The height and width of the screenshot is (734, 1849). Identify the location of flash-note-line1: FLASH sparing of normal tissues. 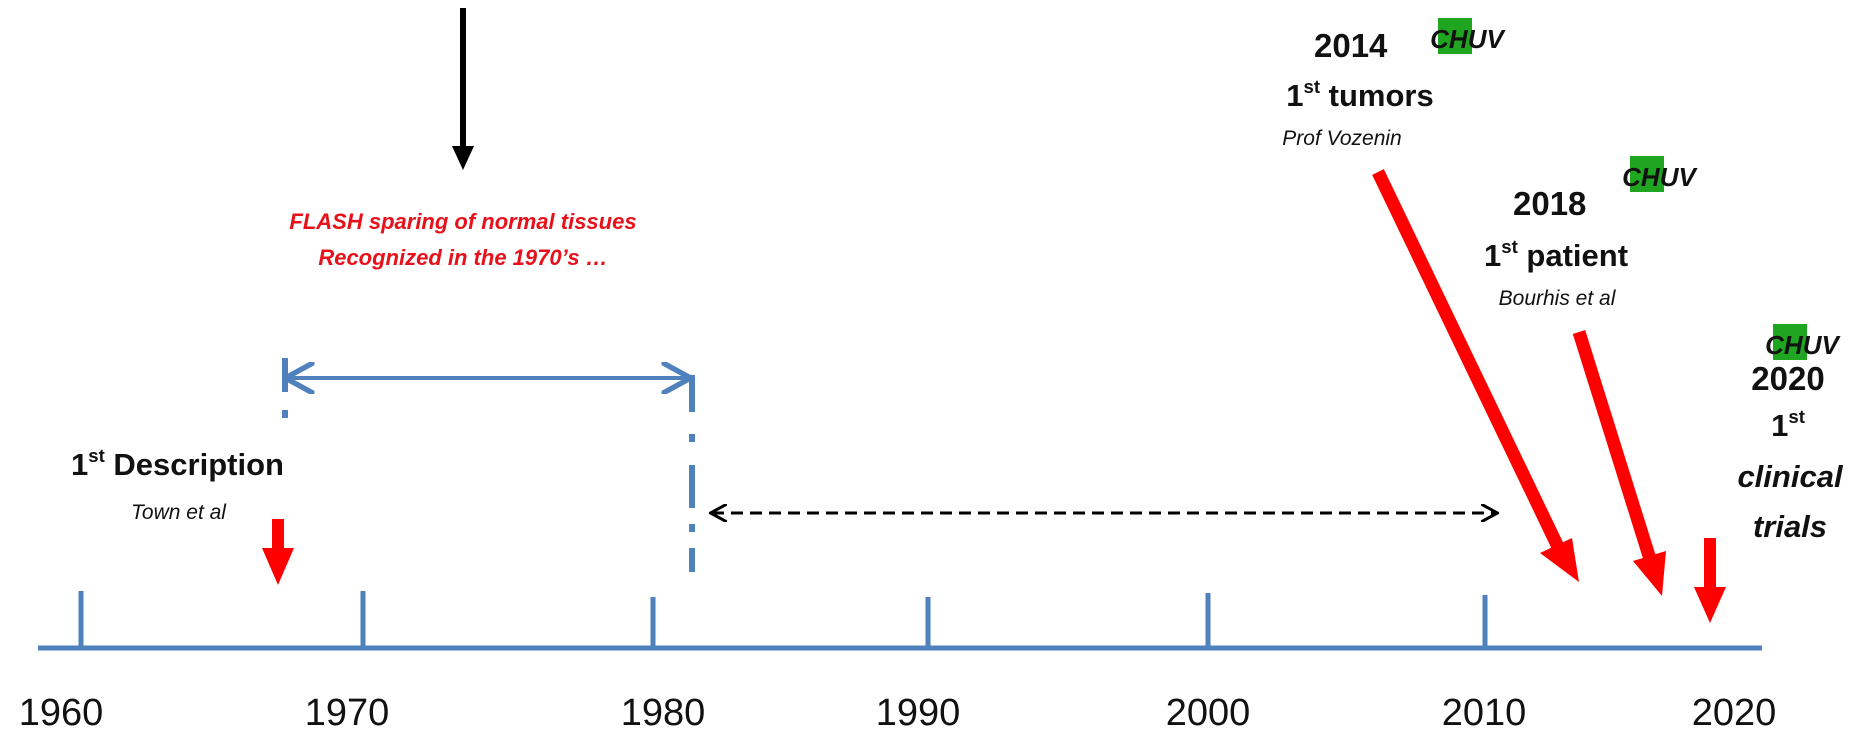
(463, 221).